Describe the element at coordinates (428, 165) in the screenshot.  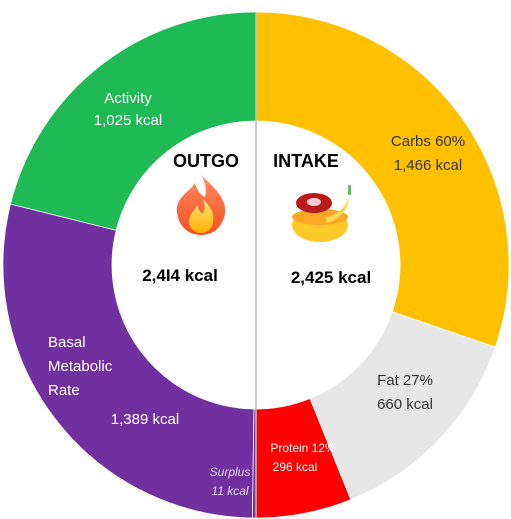
I see `carbs-value-label: 1,466 kcal` at that location.